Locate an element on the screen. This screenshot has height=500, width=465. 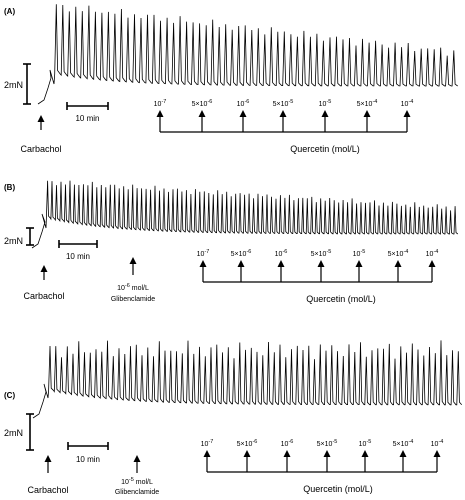
panel-label: (B) is located at coordinates (9, 187).